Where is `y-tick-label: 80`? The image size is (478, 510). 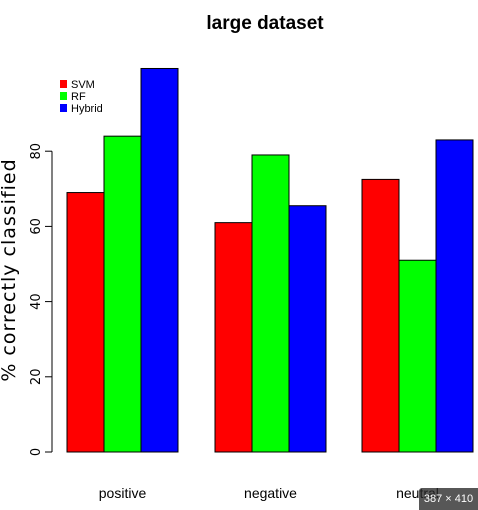 y-tick-label: 80 is located at coordinates (36, 151).